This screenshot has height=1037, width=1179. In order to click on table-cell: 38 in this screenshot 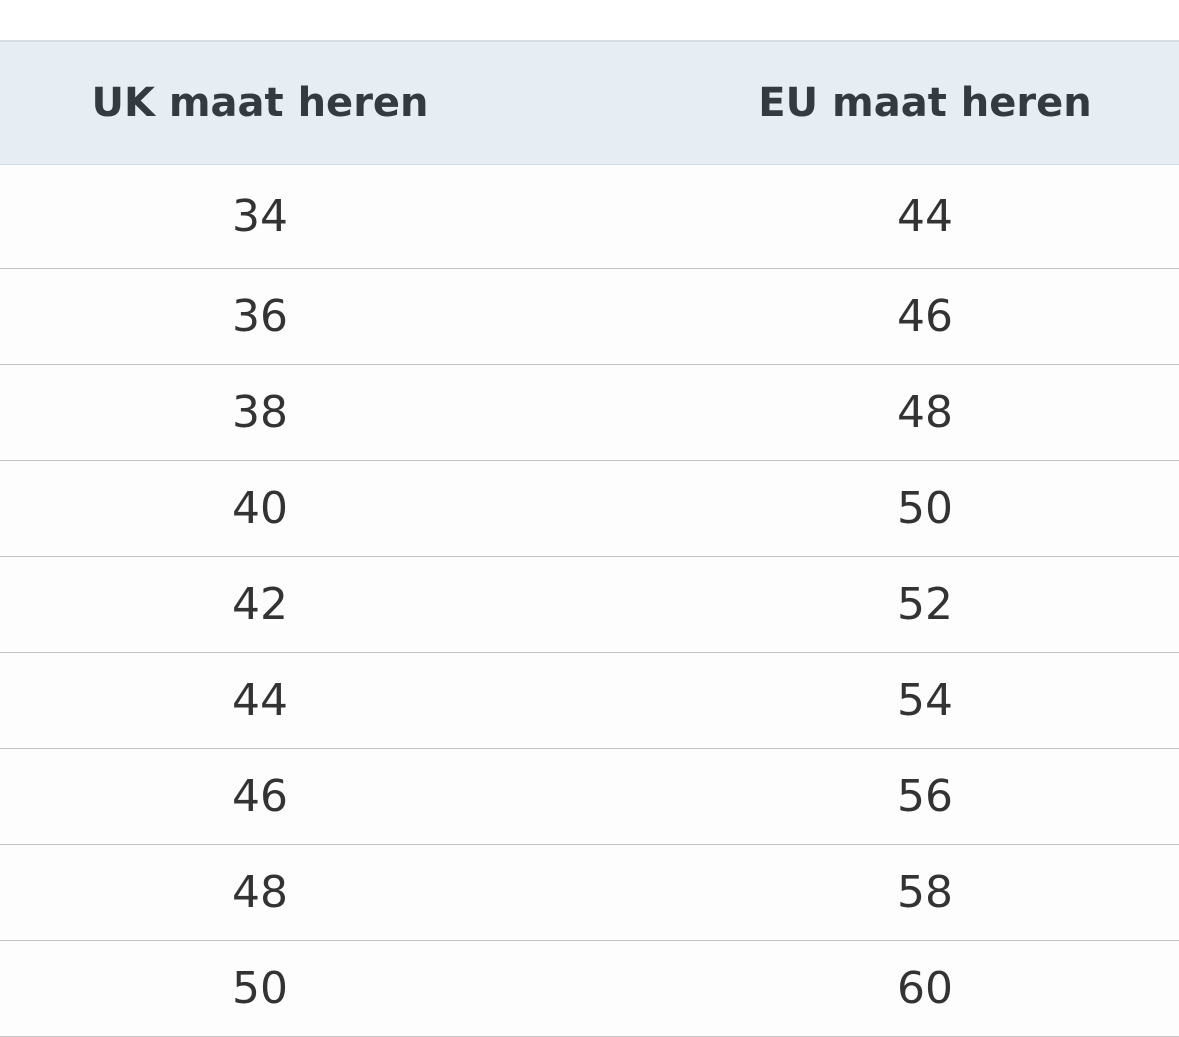, I will do `click(260, 412)`.